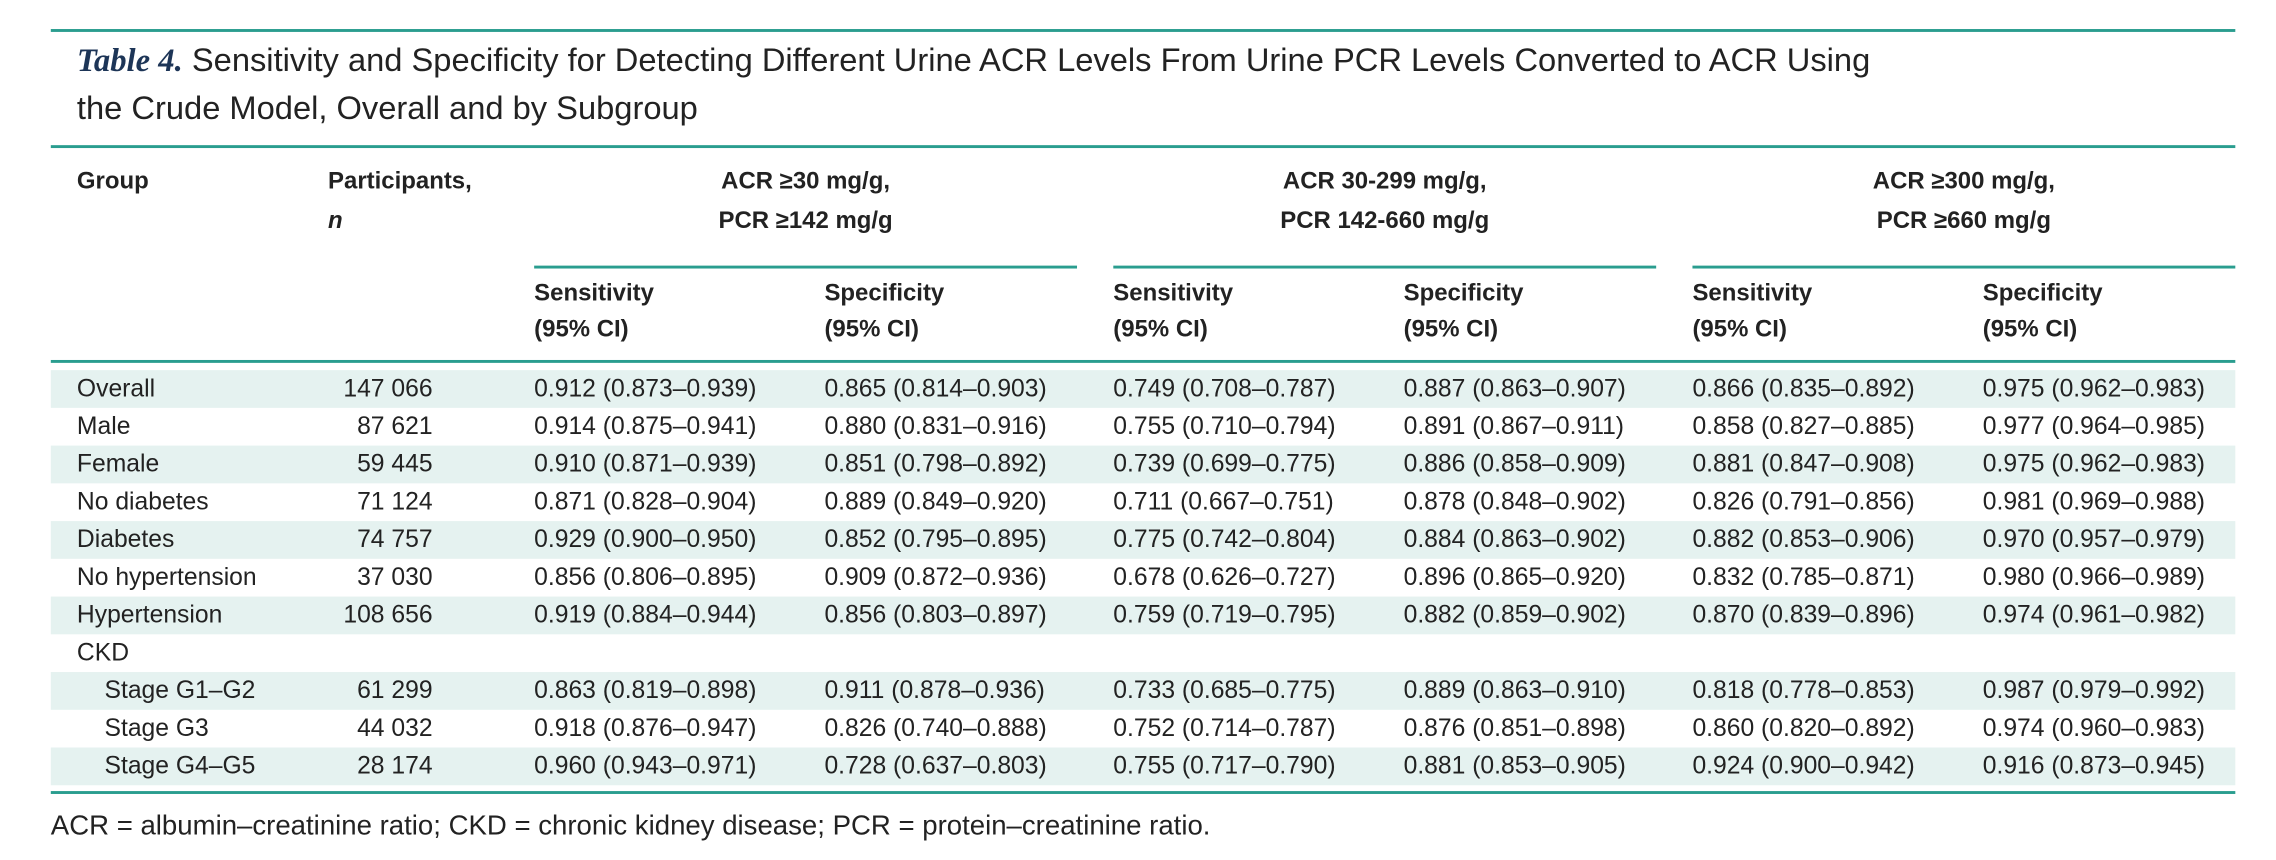 This screenshot has height=860, width=2276. Describe the element at coordinates (645, 539) in the screenshot. I see `cell-value: 0.929 (0.900–0.950)` at that location.